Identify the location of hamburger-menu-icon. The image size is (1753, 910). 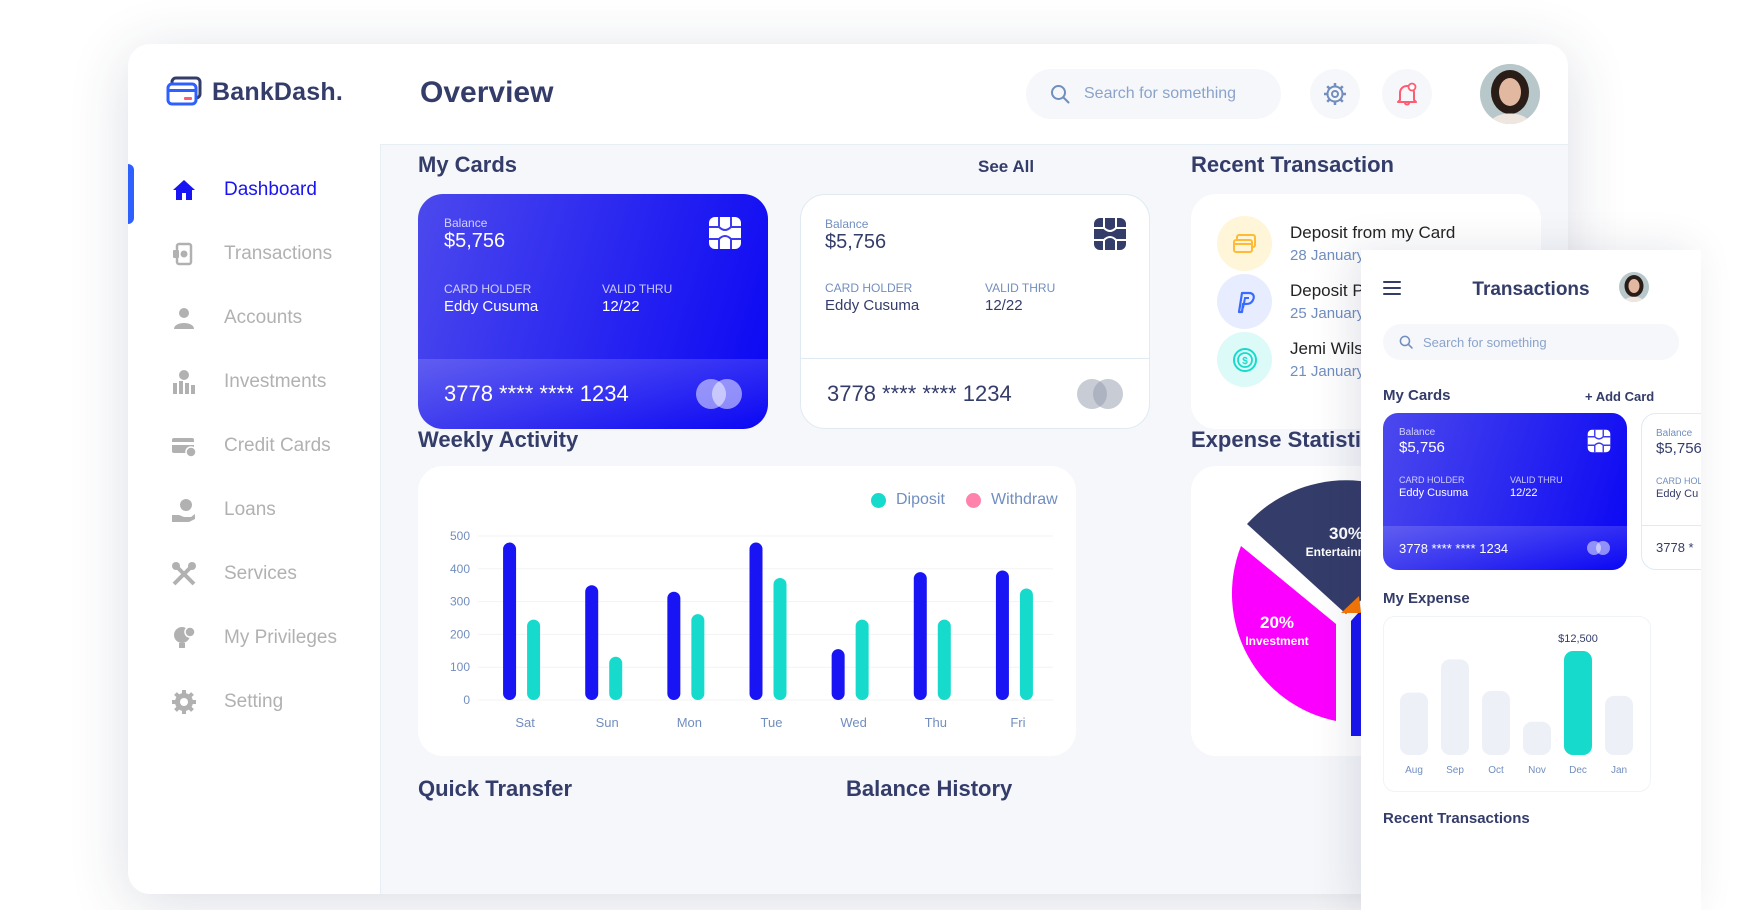
(1392, 288).